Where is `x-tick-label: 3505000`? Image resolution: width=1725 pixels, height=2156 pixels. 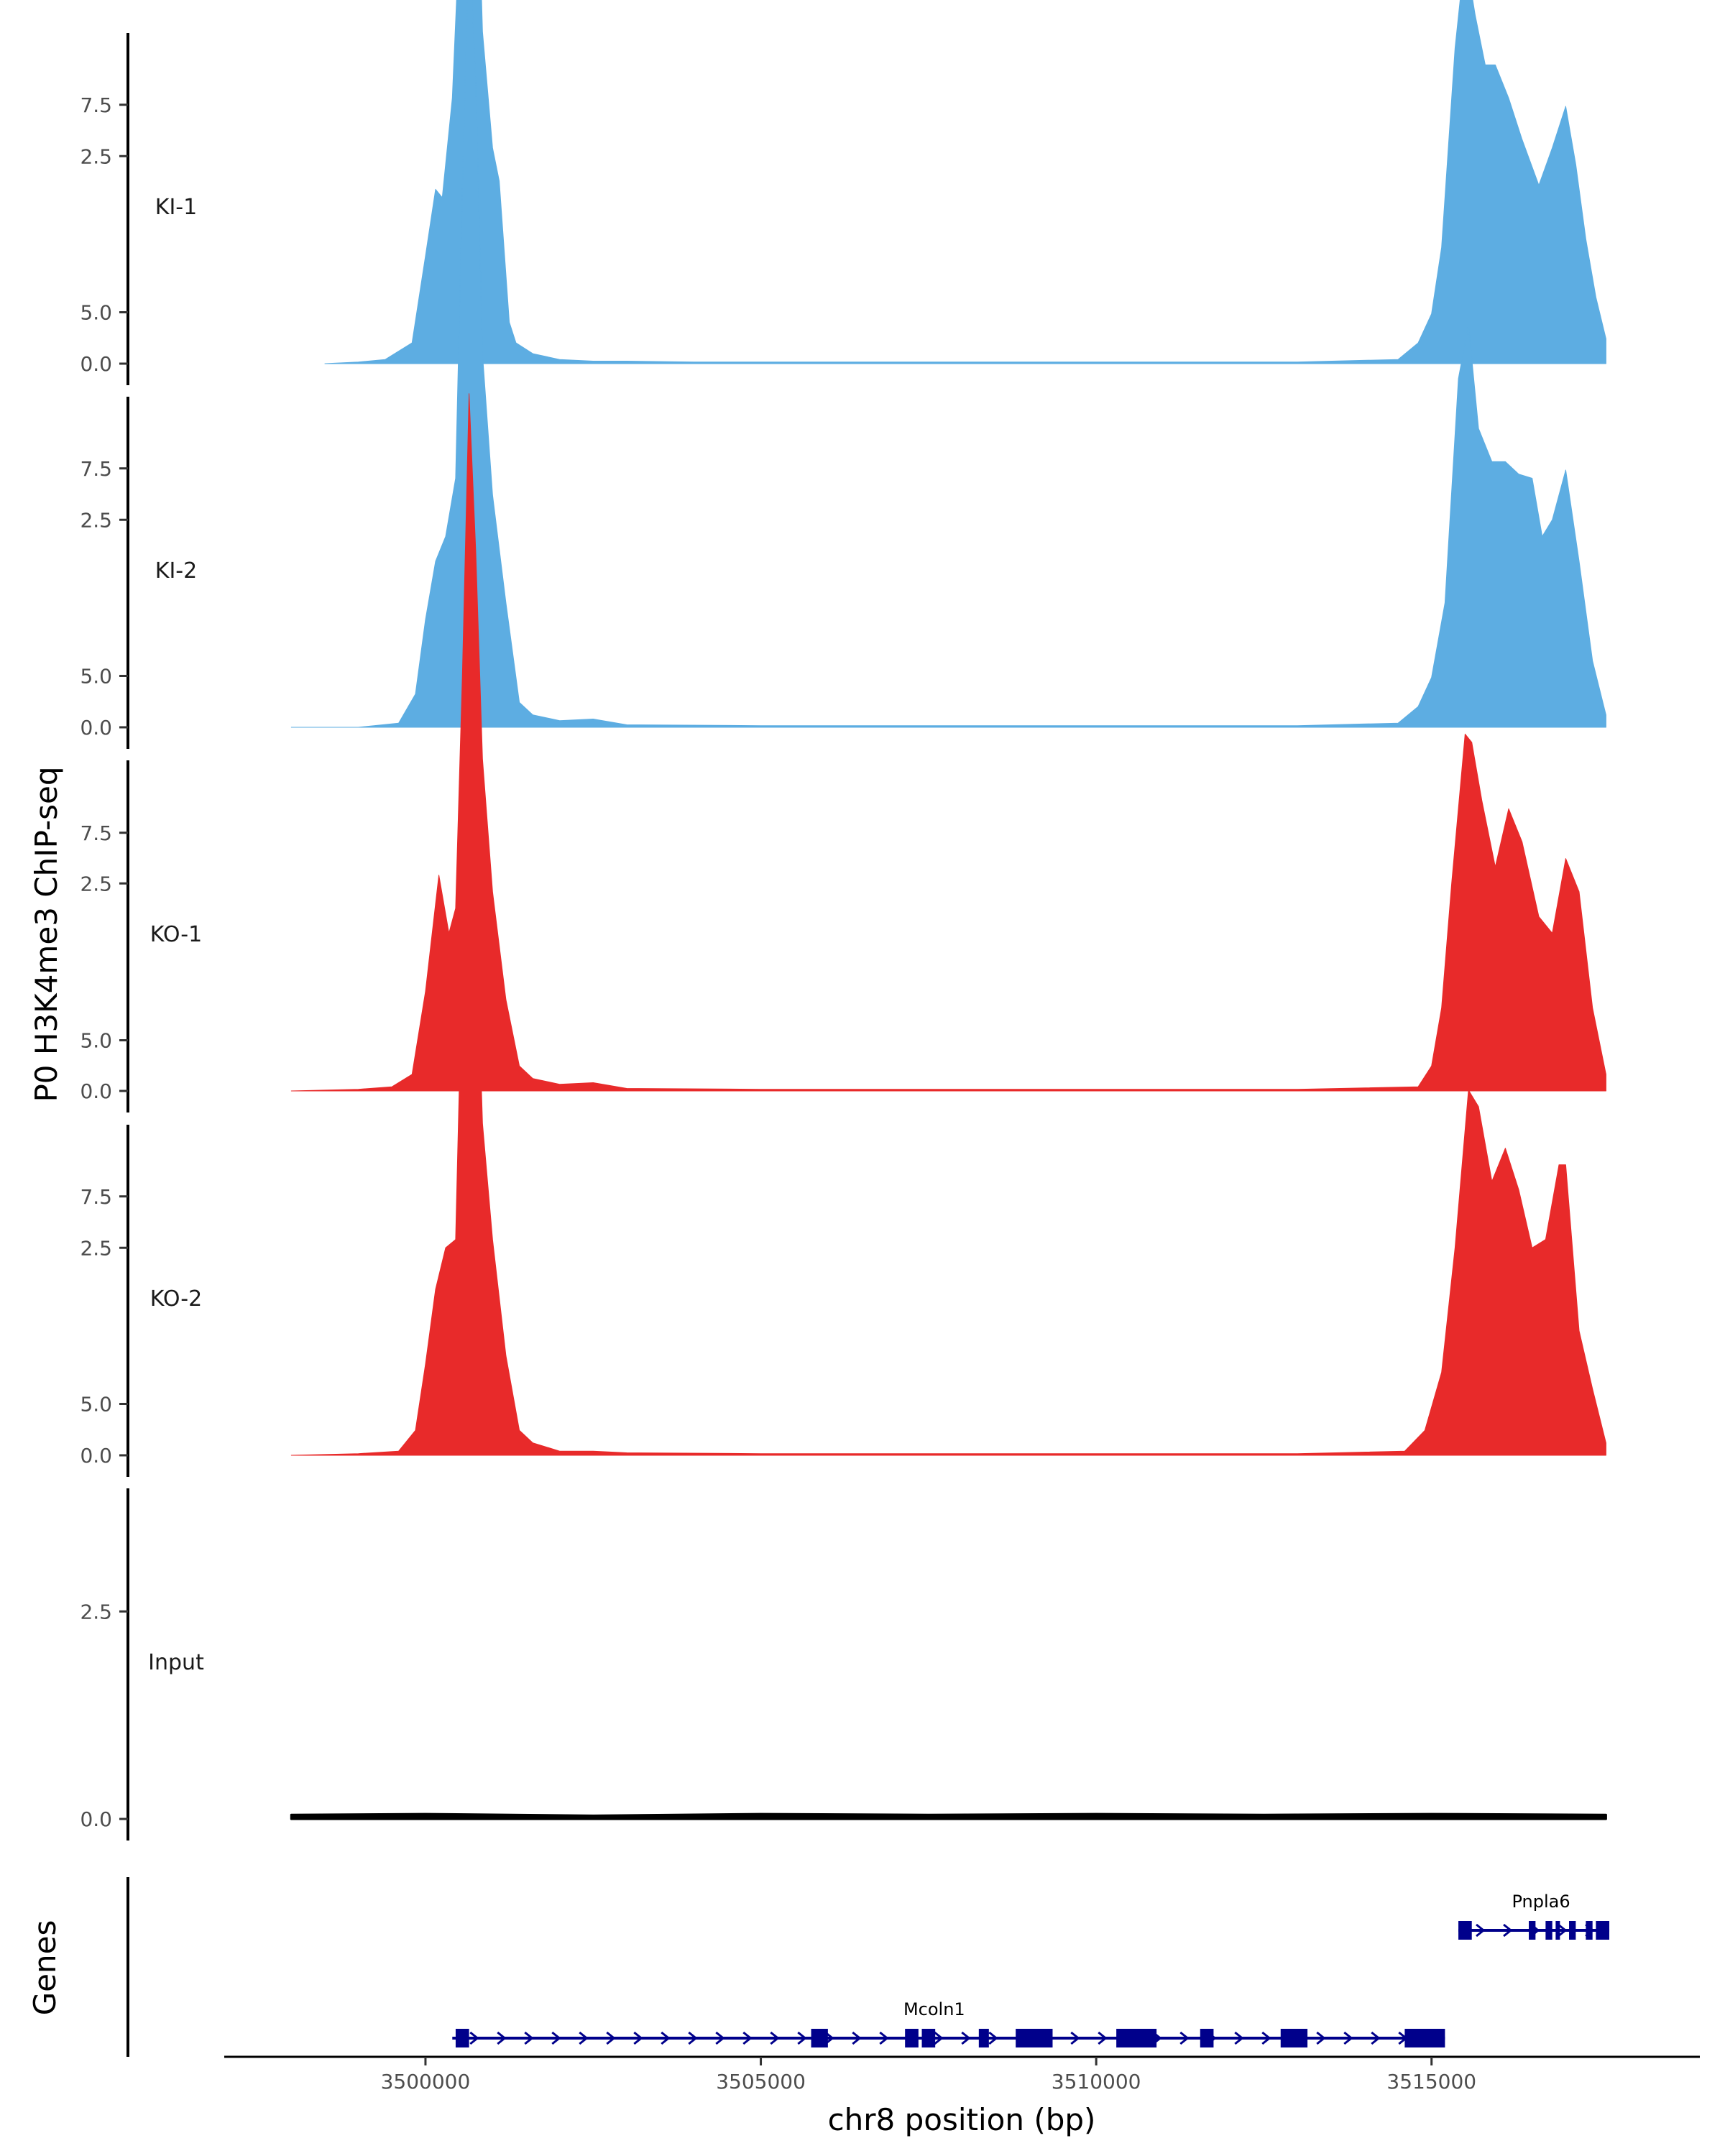 x-tick-label: 3505000 is located at coordinates (761, 2082).